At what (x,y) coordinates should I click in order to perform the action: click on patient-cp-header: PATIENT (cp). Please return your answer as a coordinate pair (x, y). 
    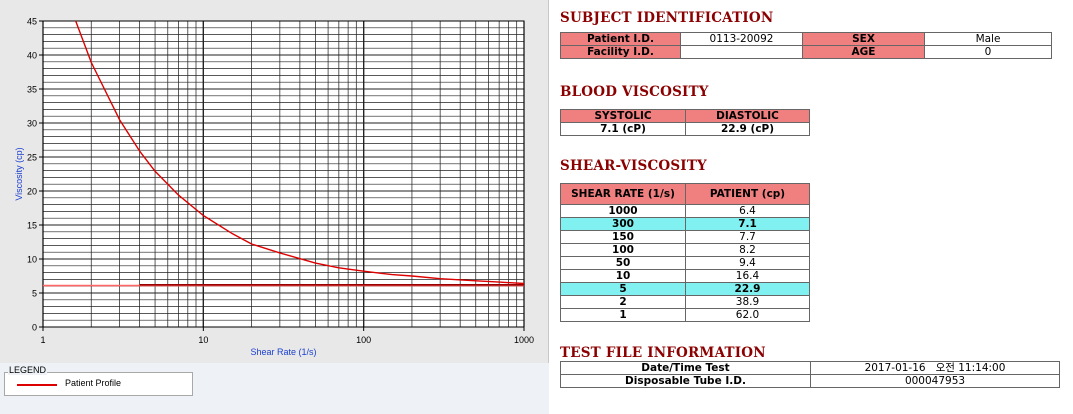
    Looking at the image, I should click on (747, 194).